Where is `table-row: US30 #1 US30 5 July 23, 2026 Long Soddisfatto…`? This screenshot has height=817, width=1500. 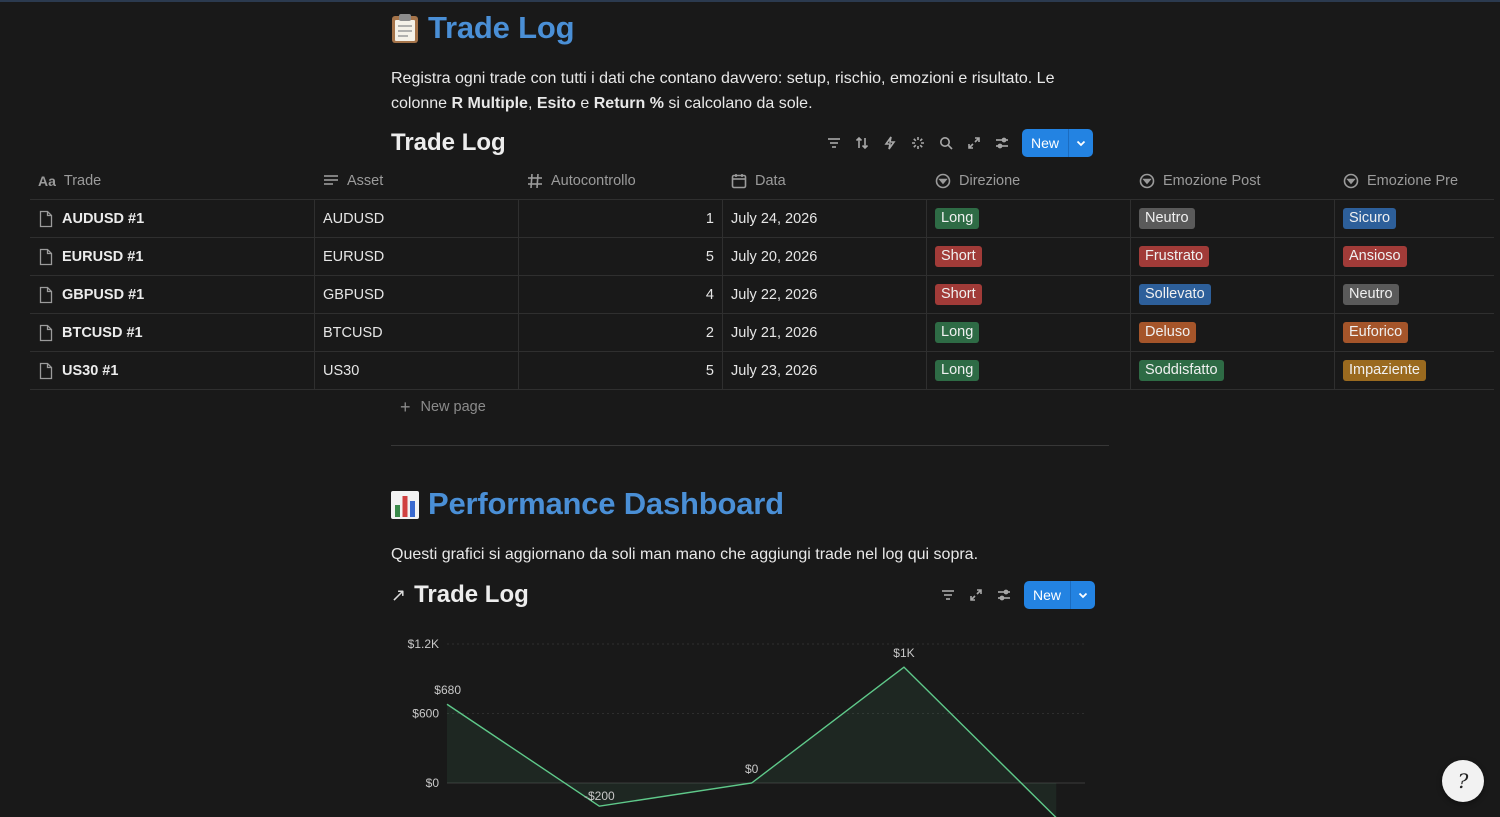 table-row: US30 #1 US30 5 July 23, 2026 Long Soddisfatto… is located at coordinates (762, 371).